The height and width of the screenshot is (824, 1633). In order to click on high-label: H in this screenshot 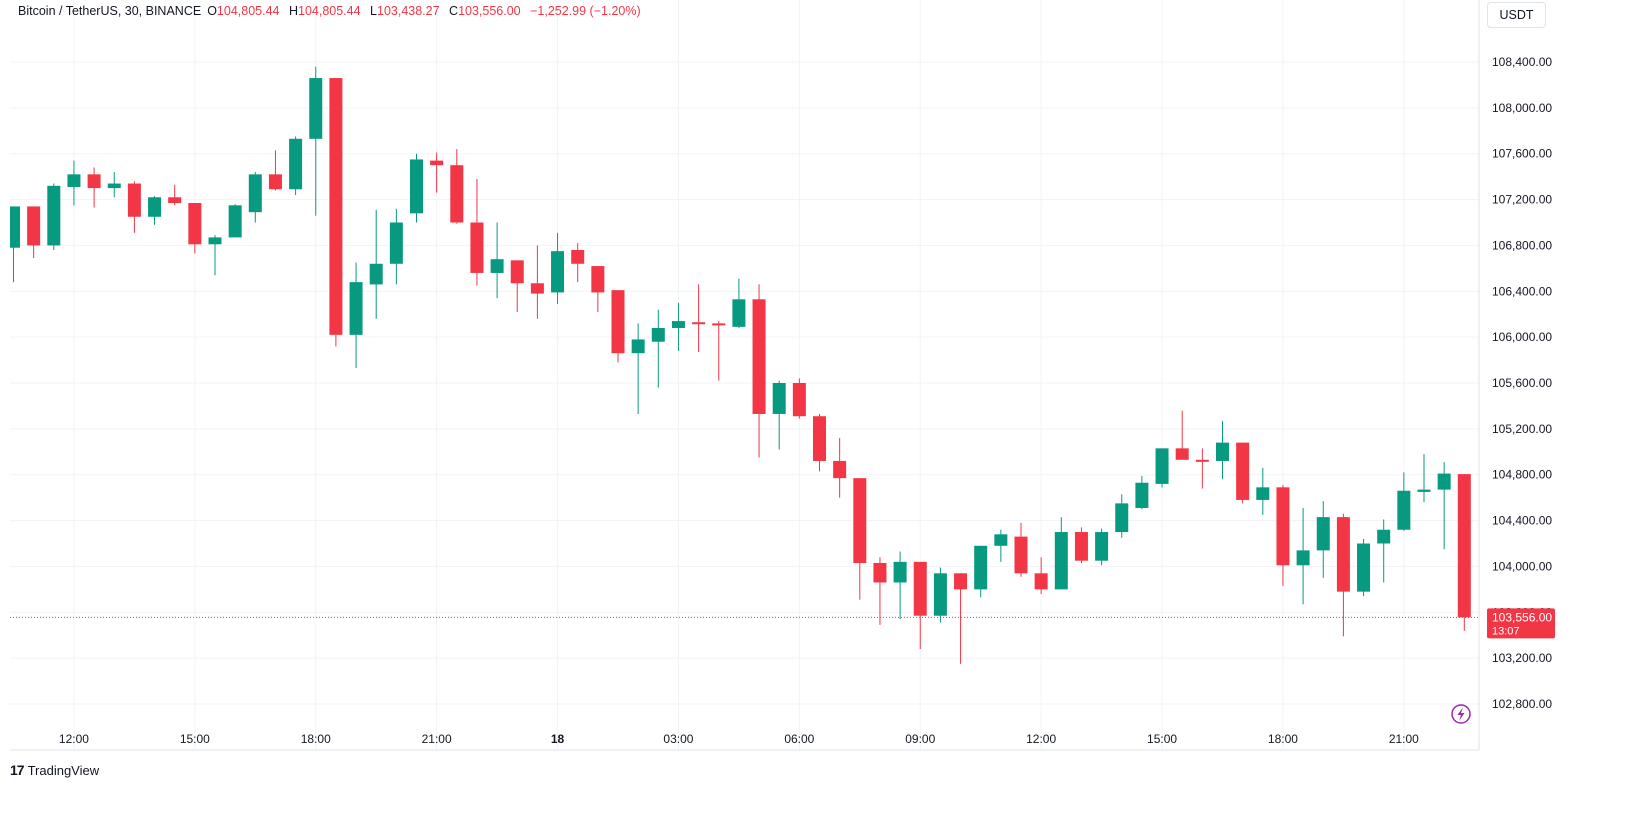, I will do `click(293, 11)`.